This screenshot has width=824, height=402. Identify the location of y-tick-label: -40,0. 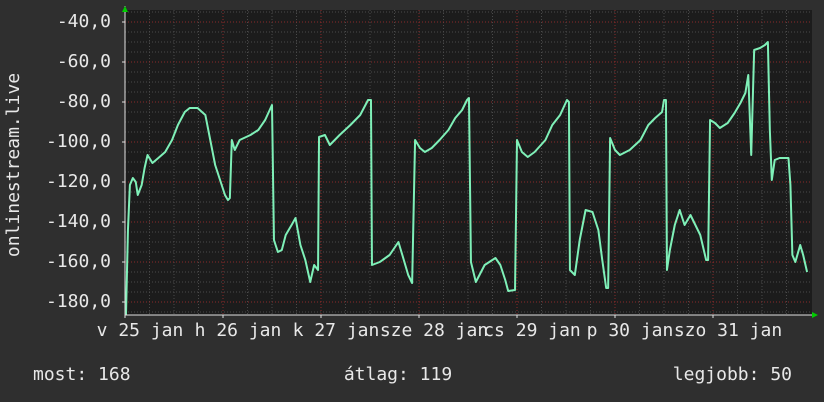
(84, 21).